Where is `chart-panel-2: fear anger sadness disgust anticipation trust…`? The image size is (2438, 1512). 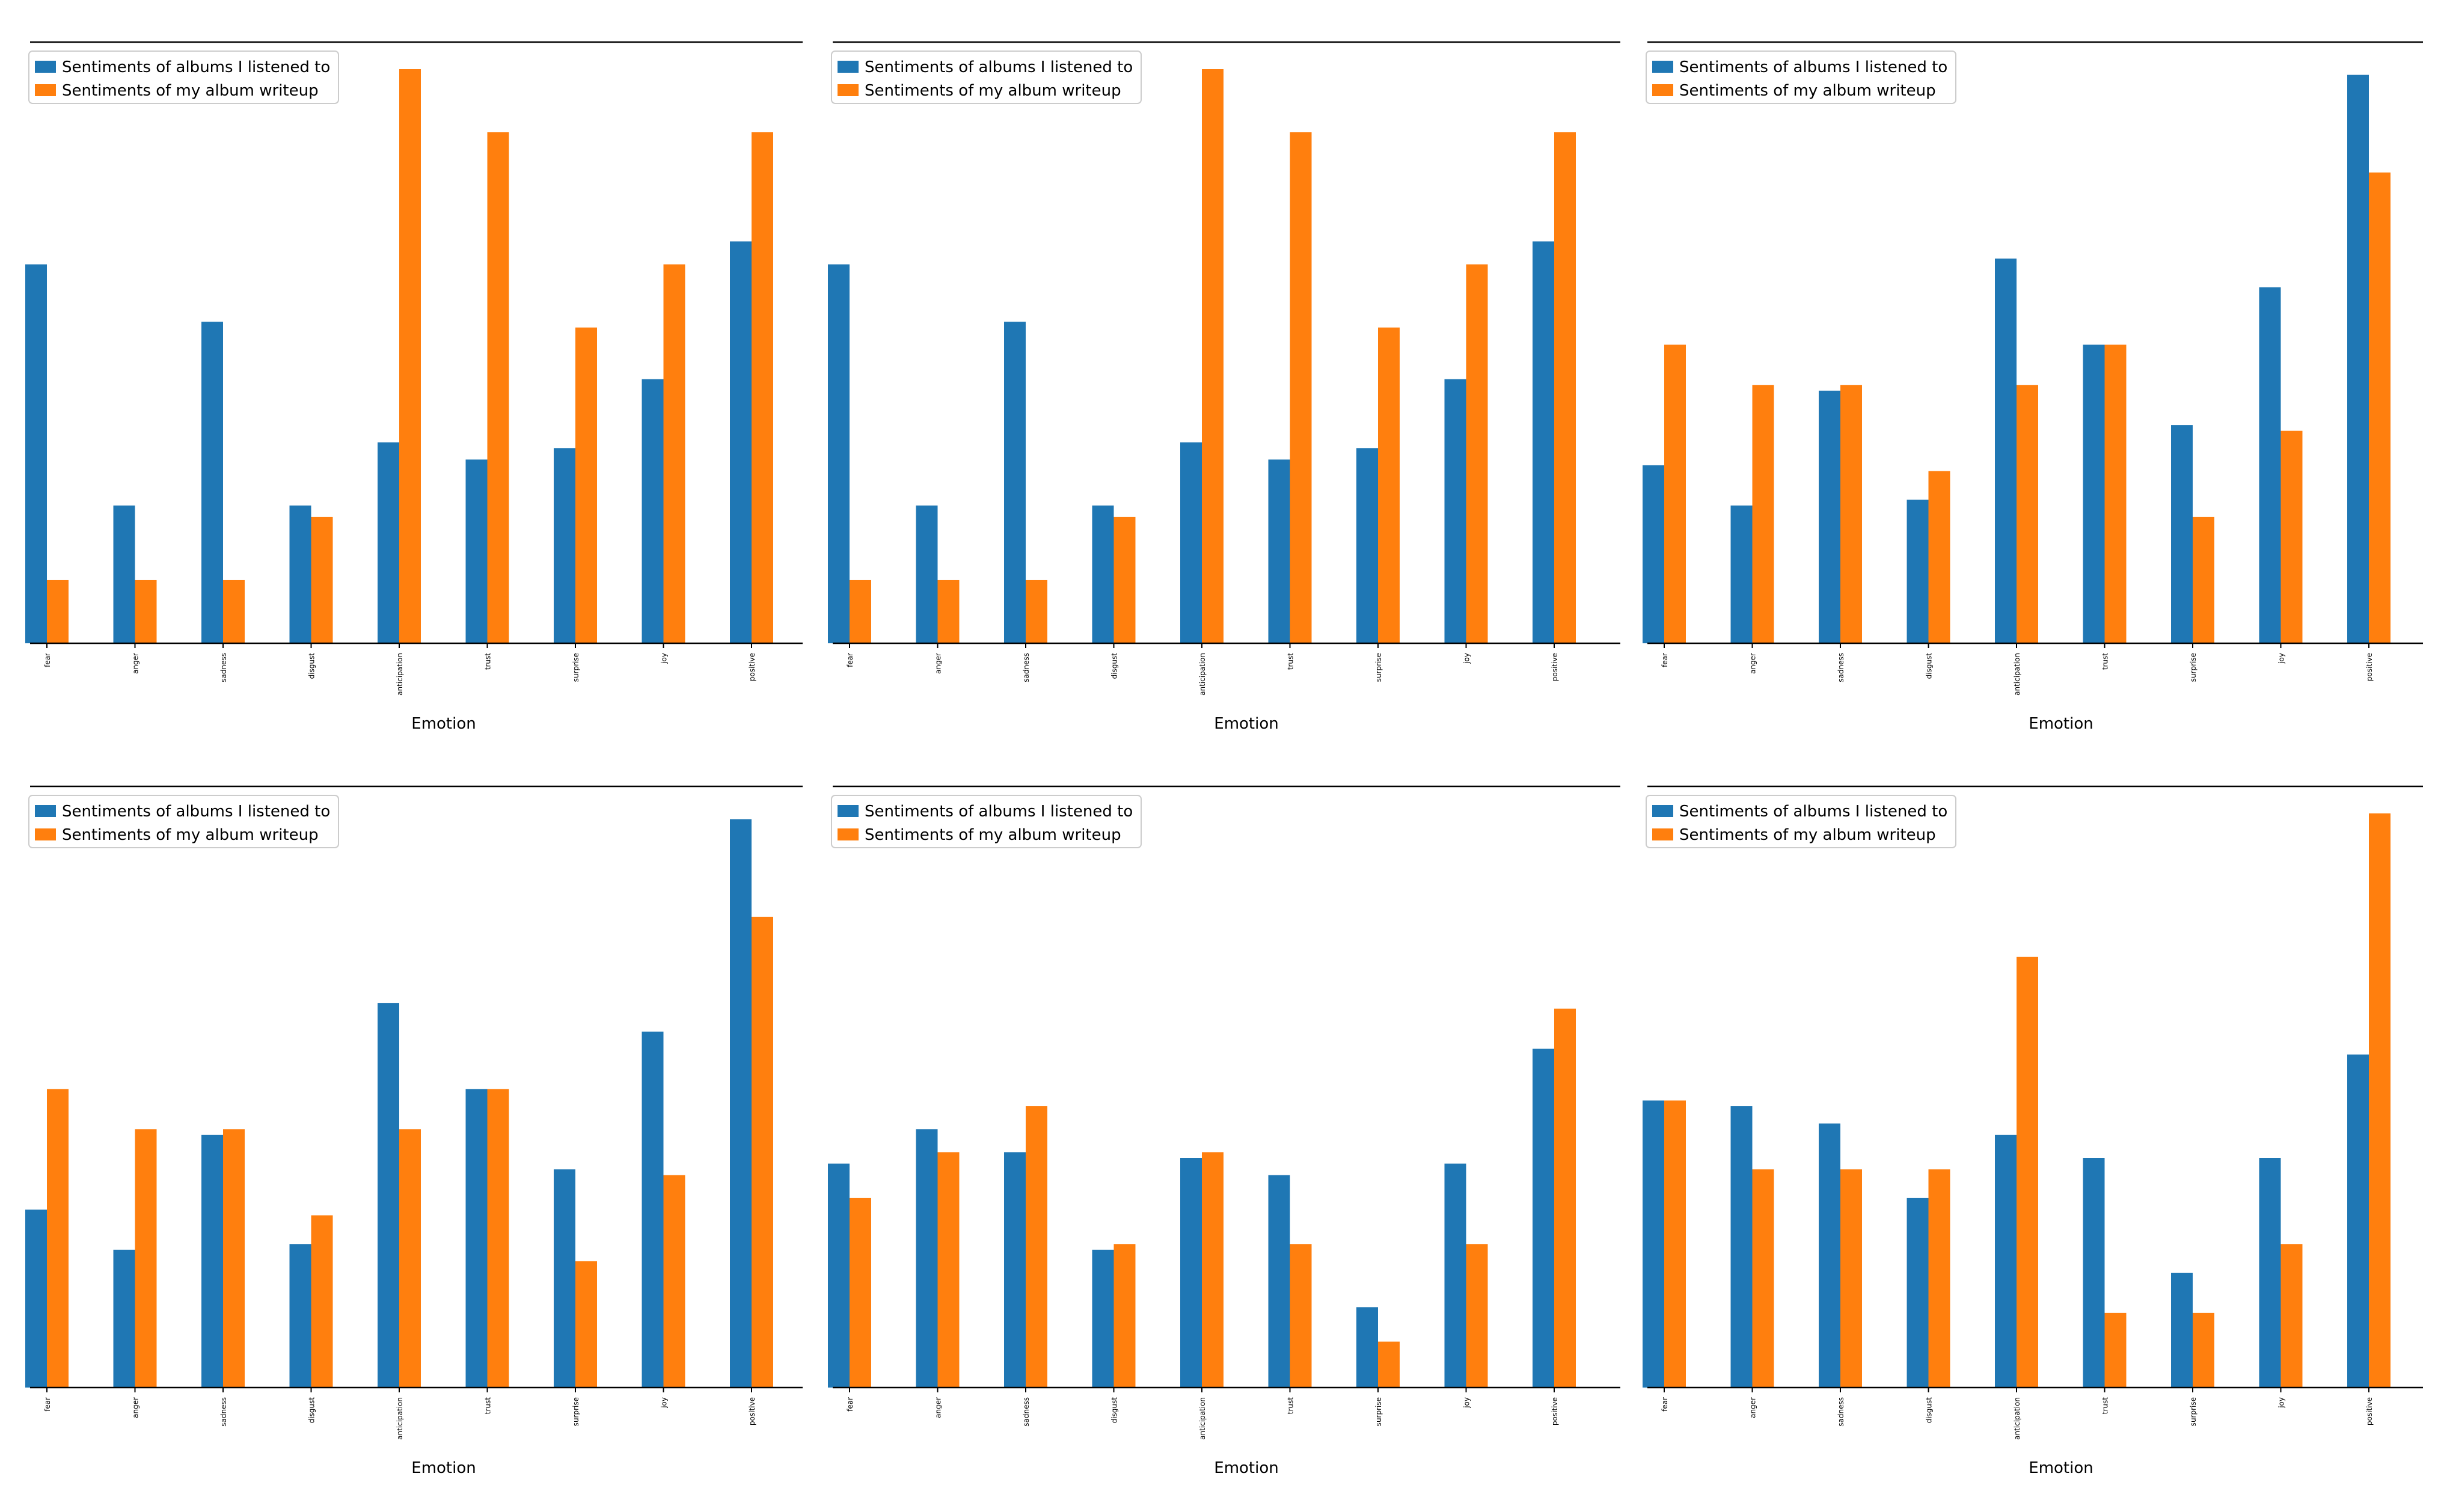
chart-panel-2: fear anger sadness disgust anticipation trust… is located at coordinates (1224, 387).